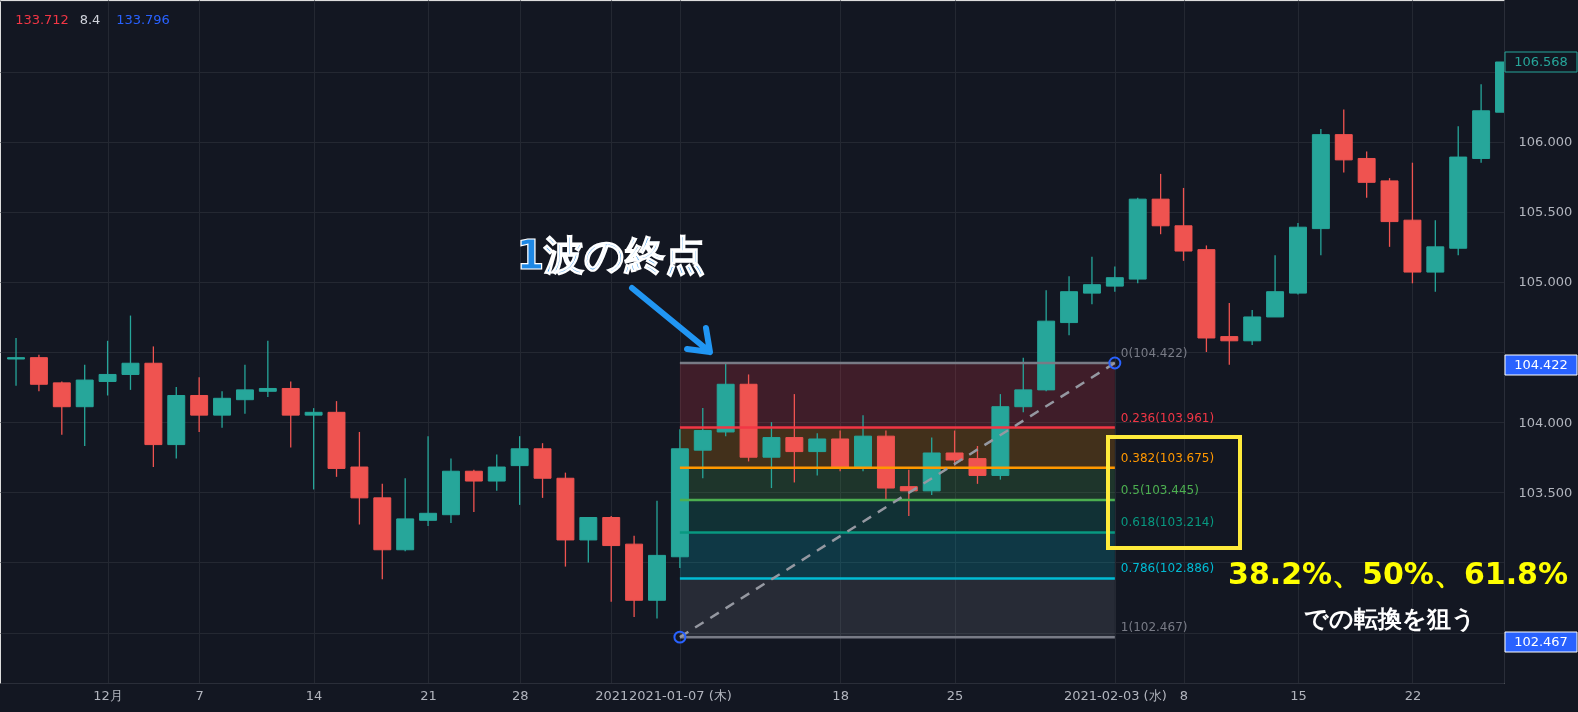  What do you see at coordinates (1398, 573) in the screenshot?
I see `annotation: 38.2%、50%、61.8%` at bounding box center [1398, 573].